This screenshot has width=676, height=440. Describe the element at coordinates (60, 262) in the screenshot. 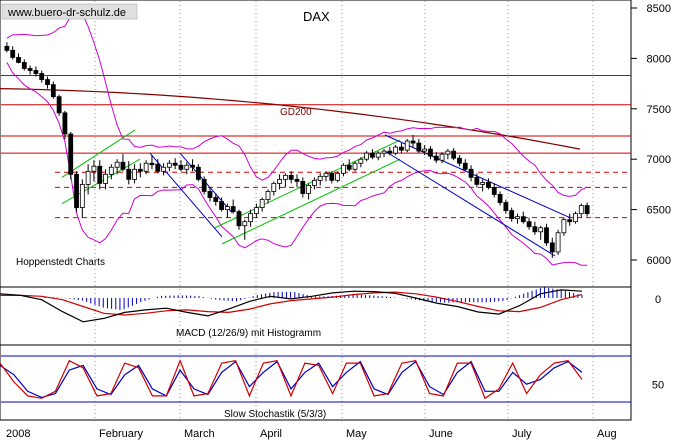

I see `source-label: Hoppenstedt Charts` at that location.